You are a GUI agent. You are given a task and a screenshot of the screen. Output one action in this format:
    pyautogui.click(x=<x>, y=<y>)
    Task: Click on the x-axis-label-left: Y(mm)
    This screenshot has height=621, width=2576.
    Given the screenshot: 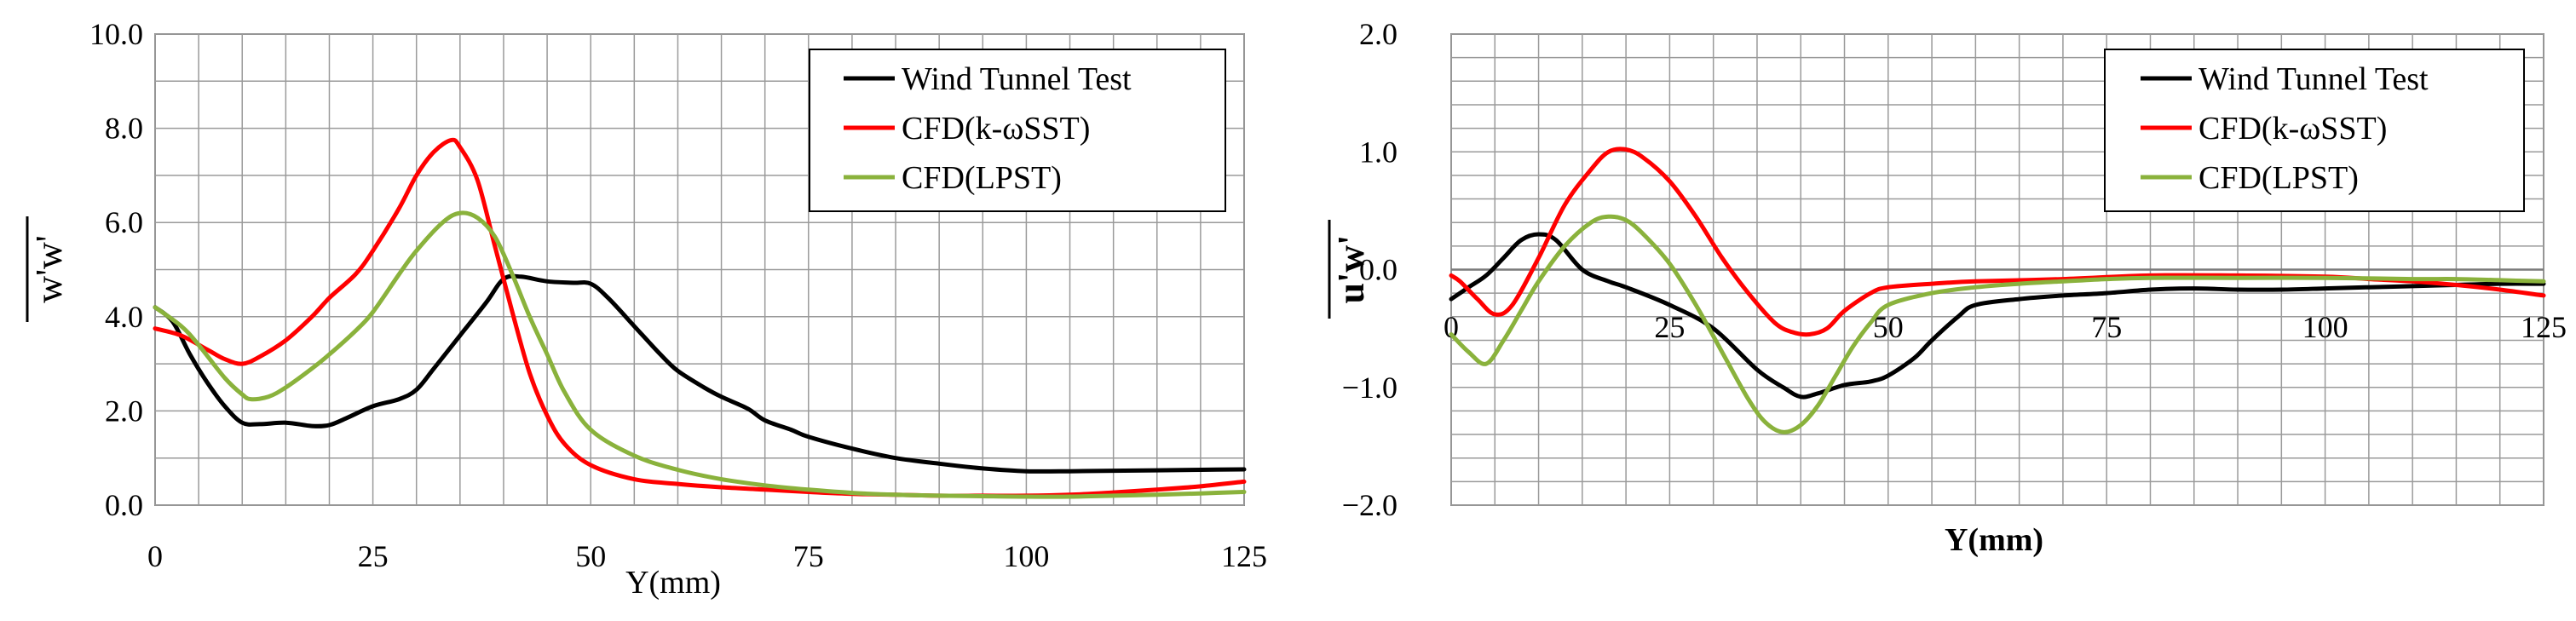 What is the action you would take?
    pyautogui.click(x=673, y=583)
    